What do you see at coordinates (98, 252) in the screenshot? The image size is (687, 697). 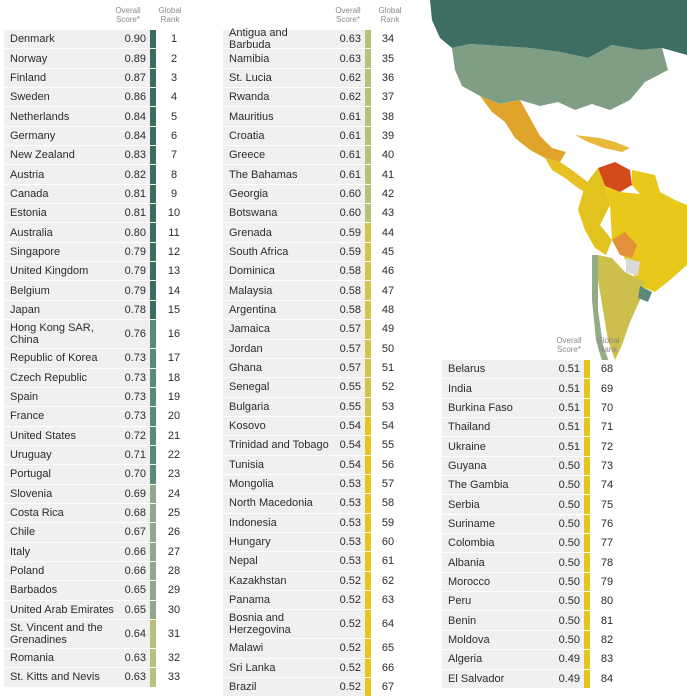 I see `ranking-row: Singapore 0.79 12` at bounding box center [98, 252].